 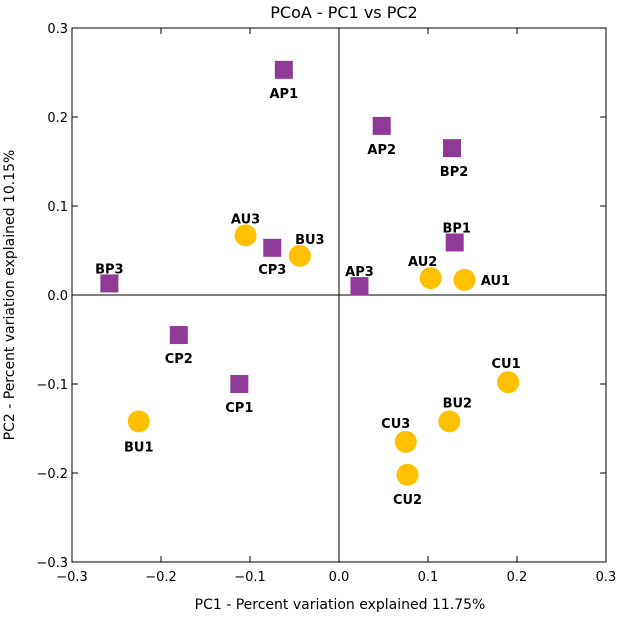 I want to click on point-label-cu3: CU3, so click(x=395, y=424).